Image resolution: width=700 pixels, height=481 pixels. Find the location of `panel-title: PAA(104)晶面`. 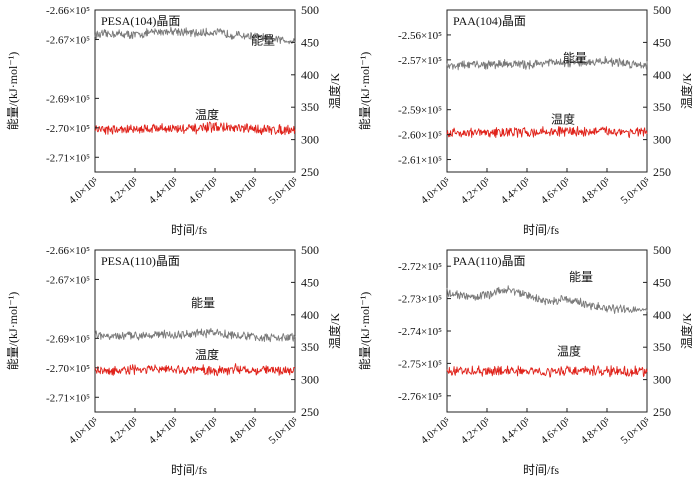

panel-title: PAA(104)晶面 is located at coordinates (489, 21).